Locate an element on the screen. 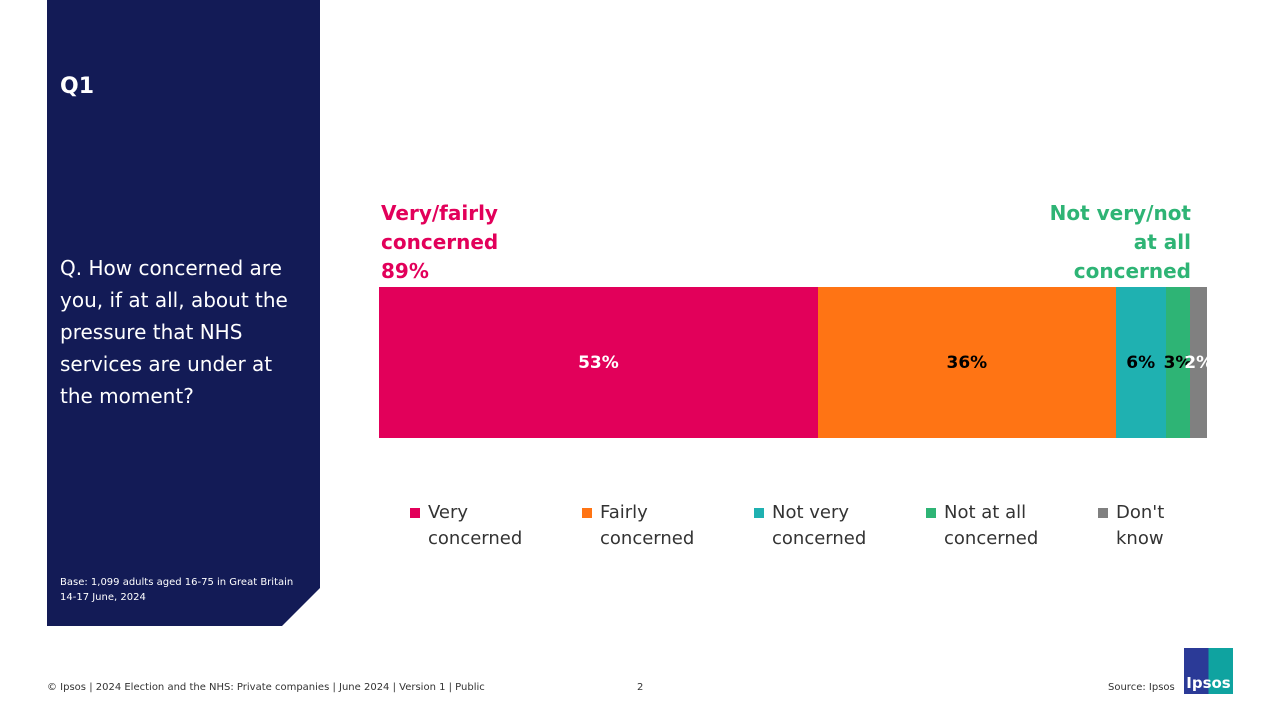  legend-item: Very concerned is located at coordinates (496, 526).